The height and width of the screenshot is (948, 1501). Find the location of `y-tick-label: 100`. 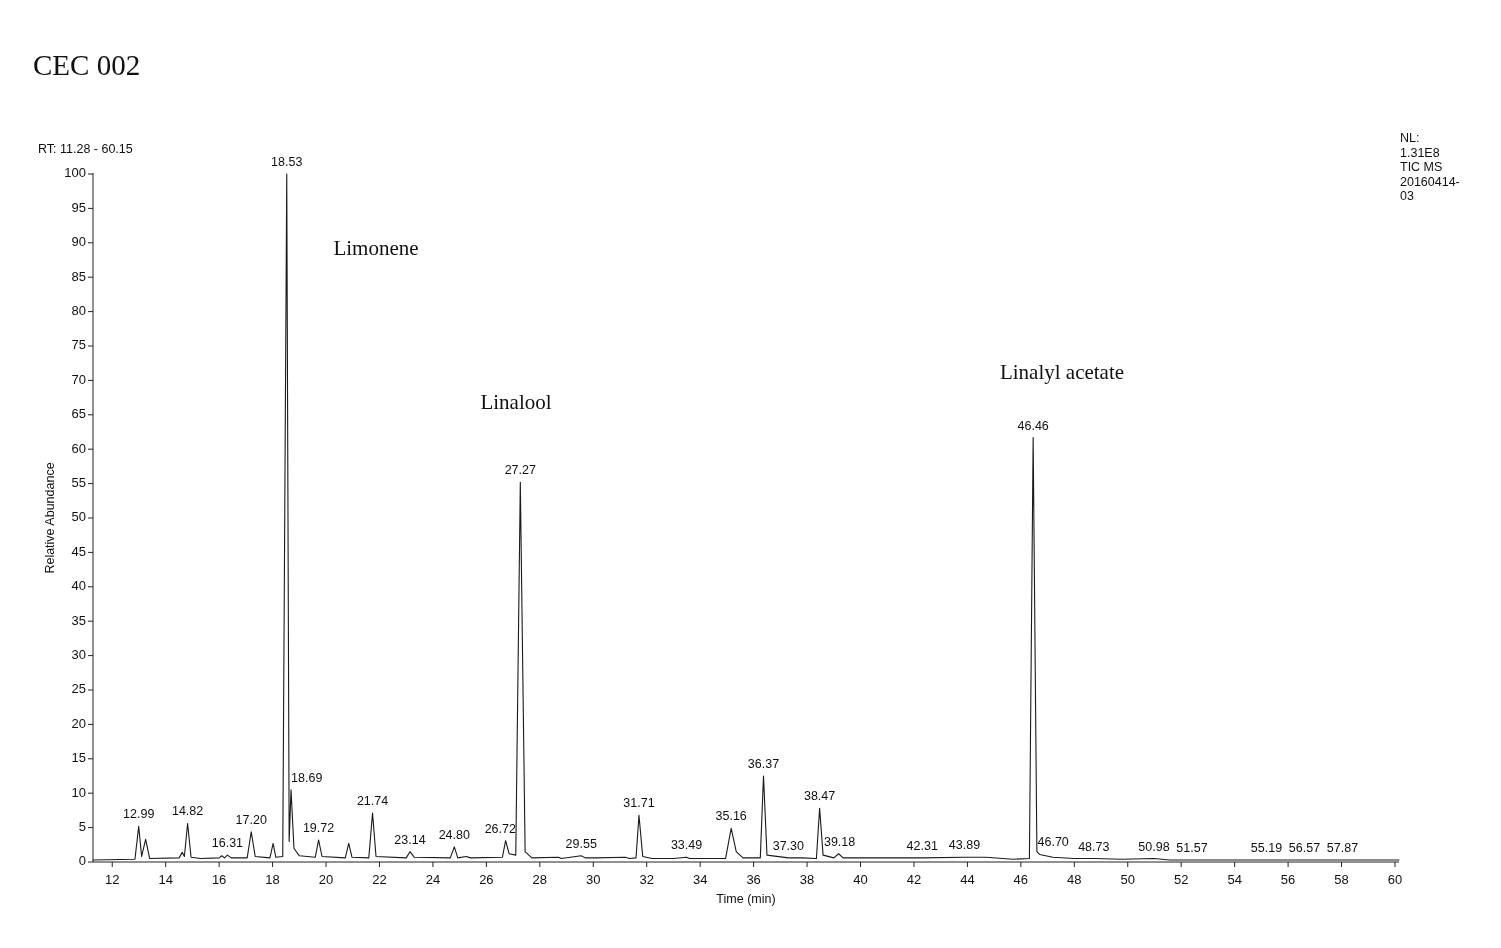

y-tick-label: 100 is located at coordinates (75, 173).